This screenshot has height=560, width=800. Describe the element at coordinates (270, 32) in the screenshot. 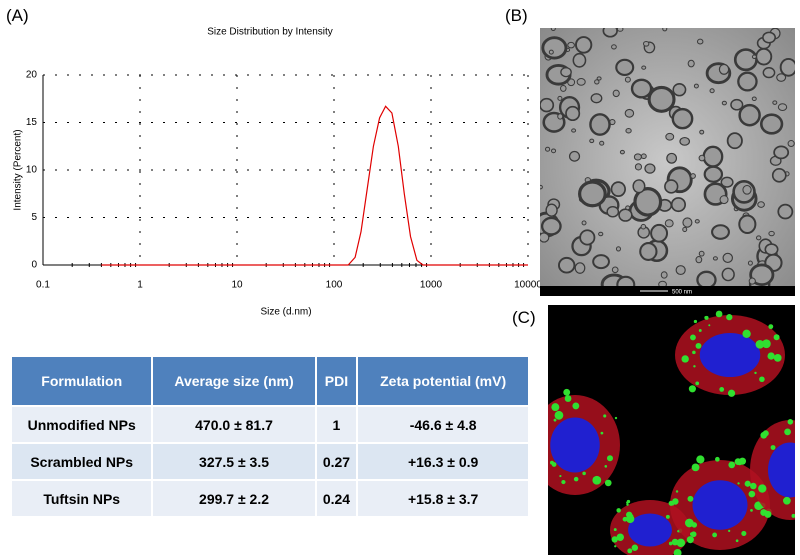

I see `chart-title: Size Distribution by Intensity` at that location.